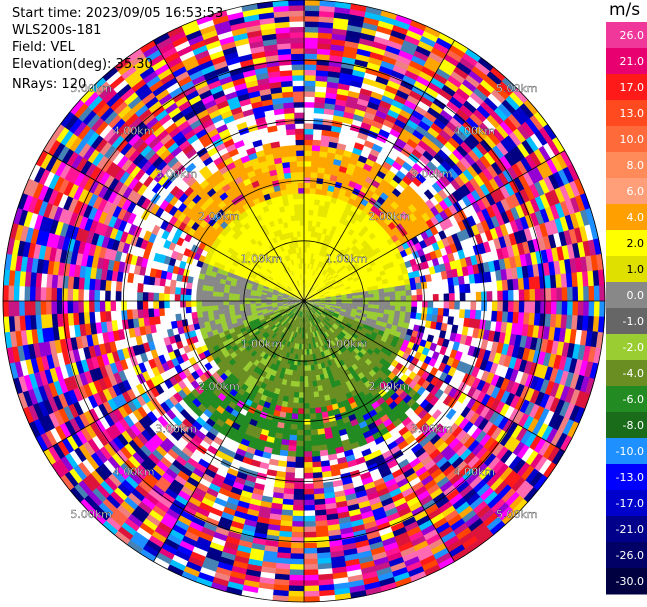  Describe the element at coordinates (632, 35) in the screenshot. I see `colorbar-tick-label: 26.0` at that location.